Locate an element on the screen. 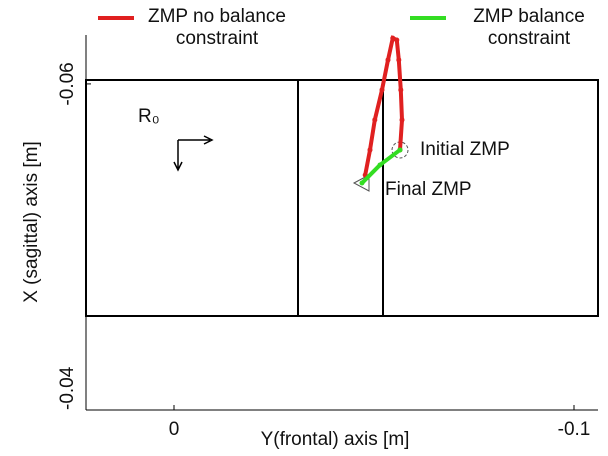  legend-label: ZMP no balance constraint is located at coordinates (216, 27).